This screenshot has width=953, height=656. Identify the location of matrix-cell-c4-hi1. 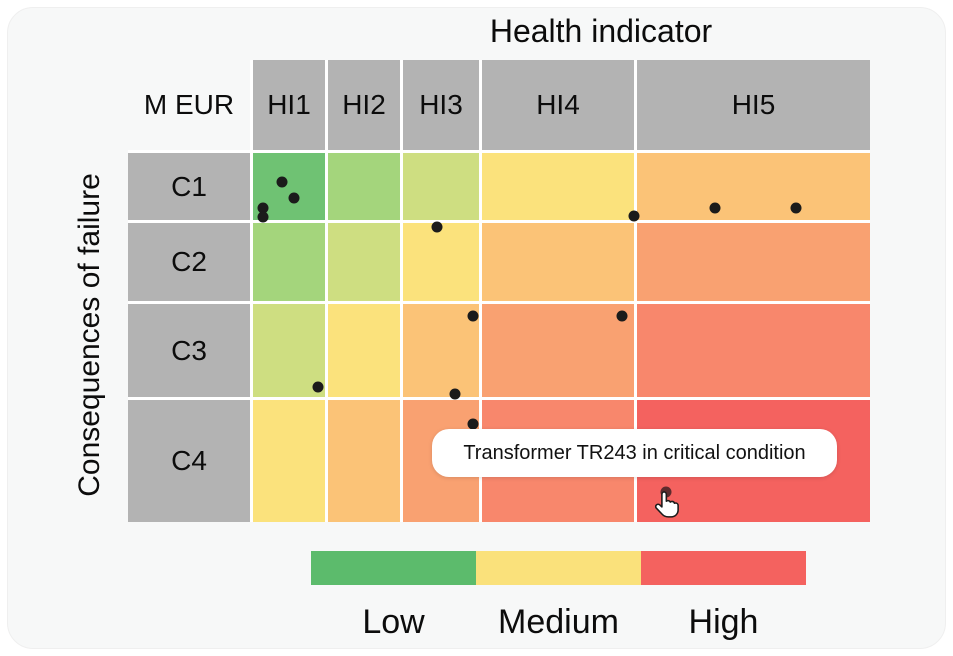
(289, 461).